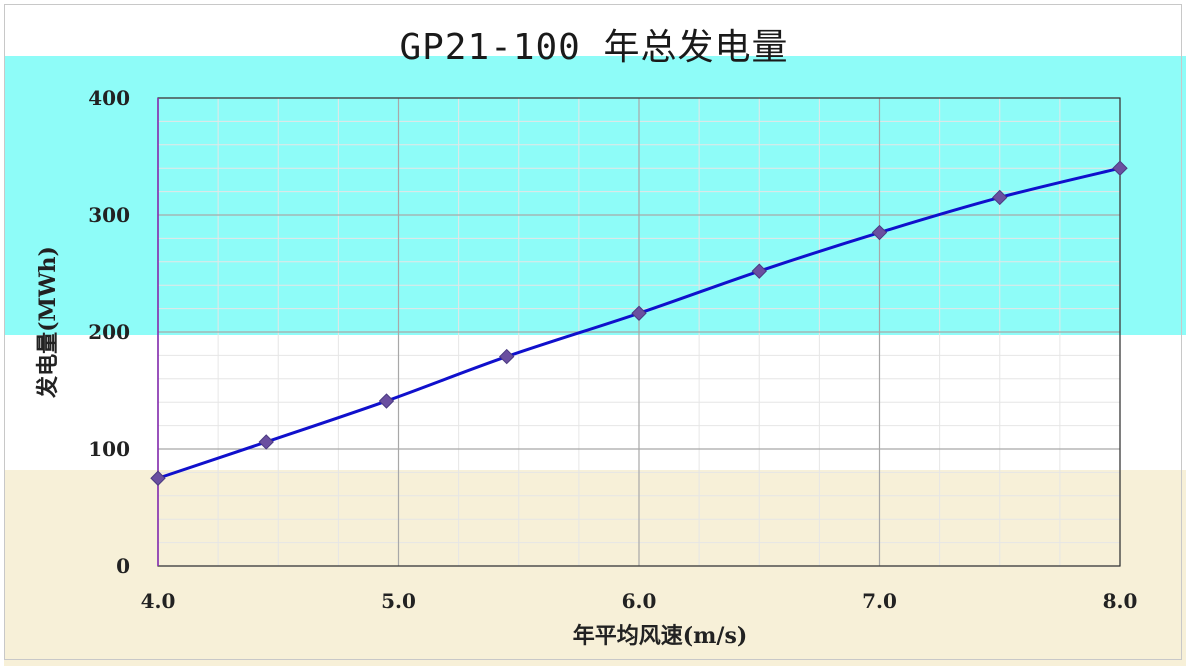 This screenshot has height=666, width=1188. I want to click on x-tick-label: 6.0, so click(639, 601).